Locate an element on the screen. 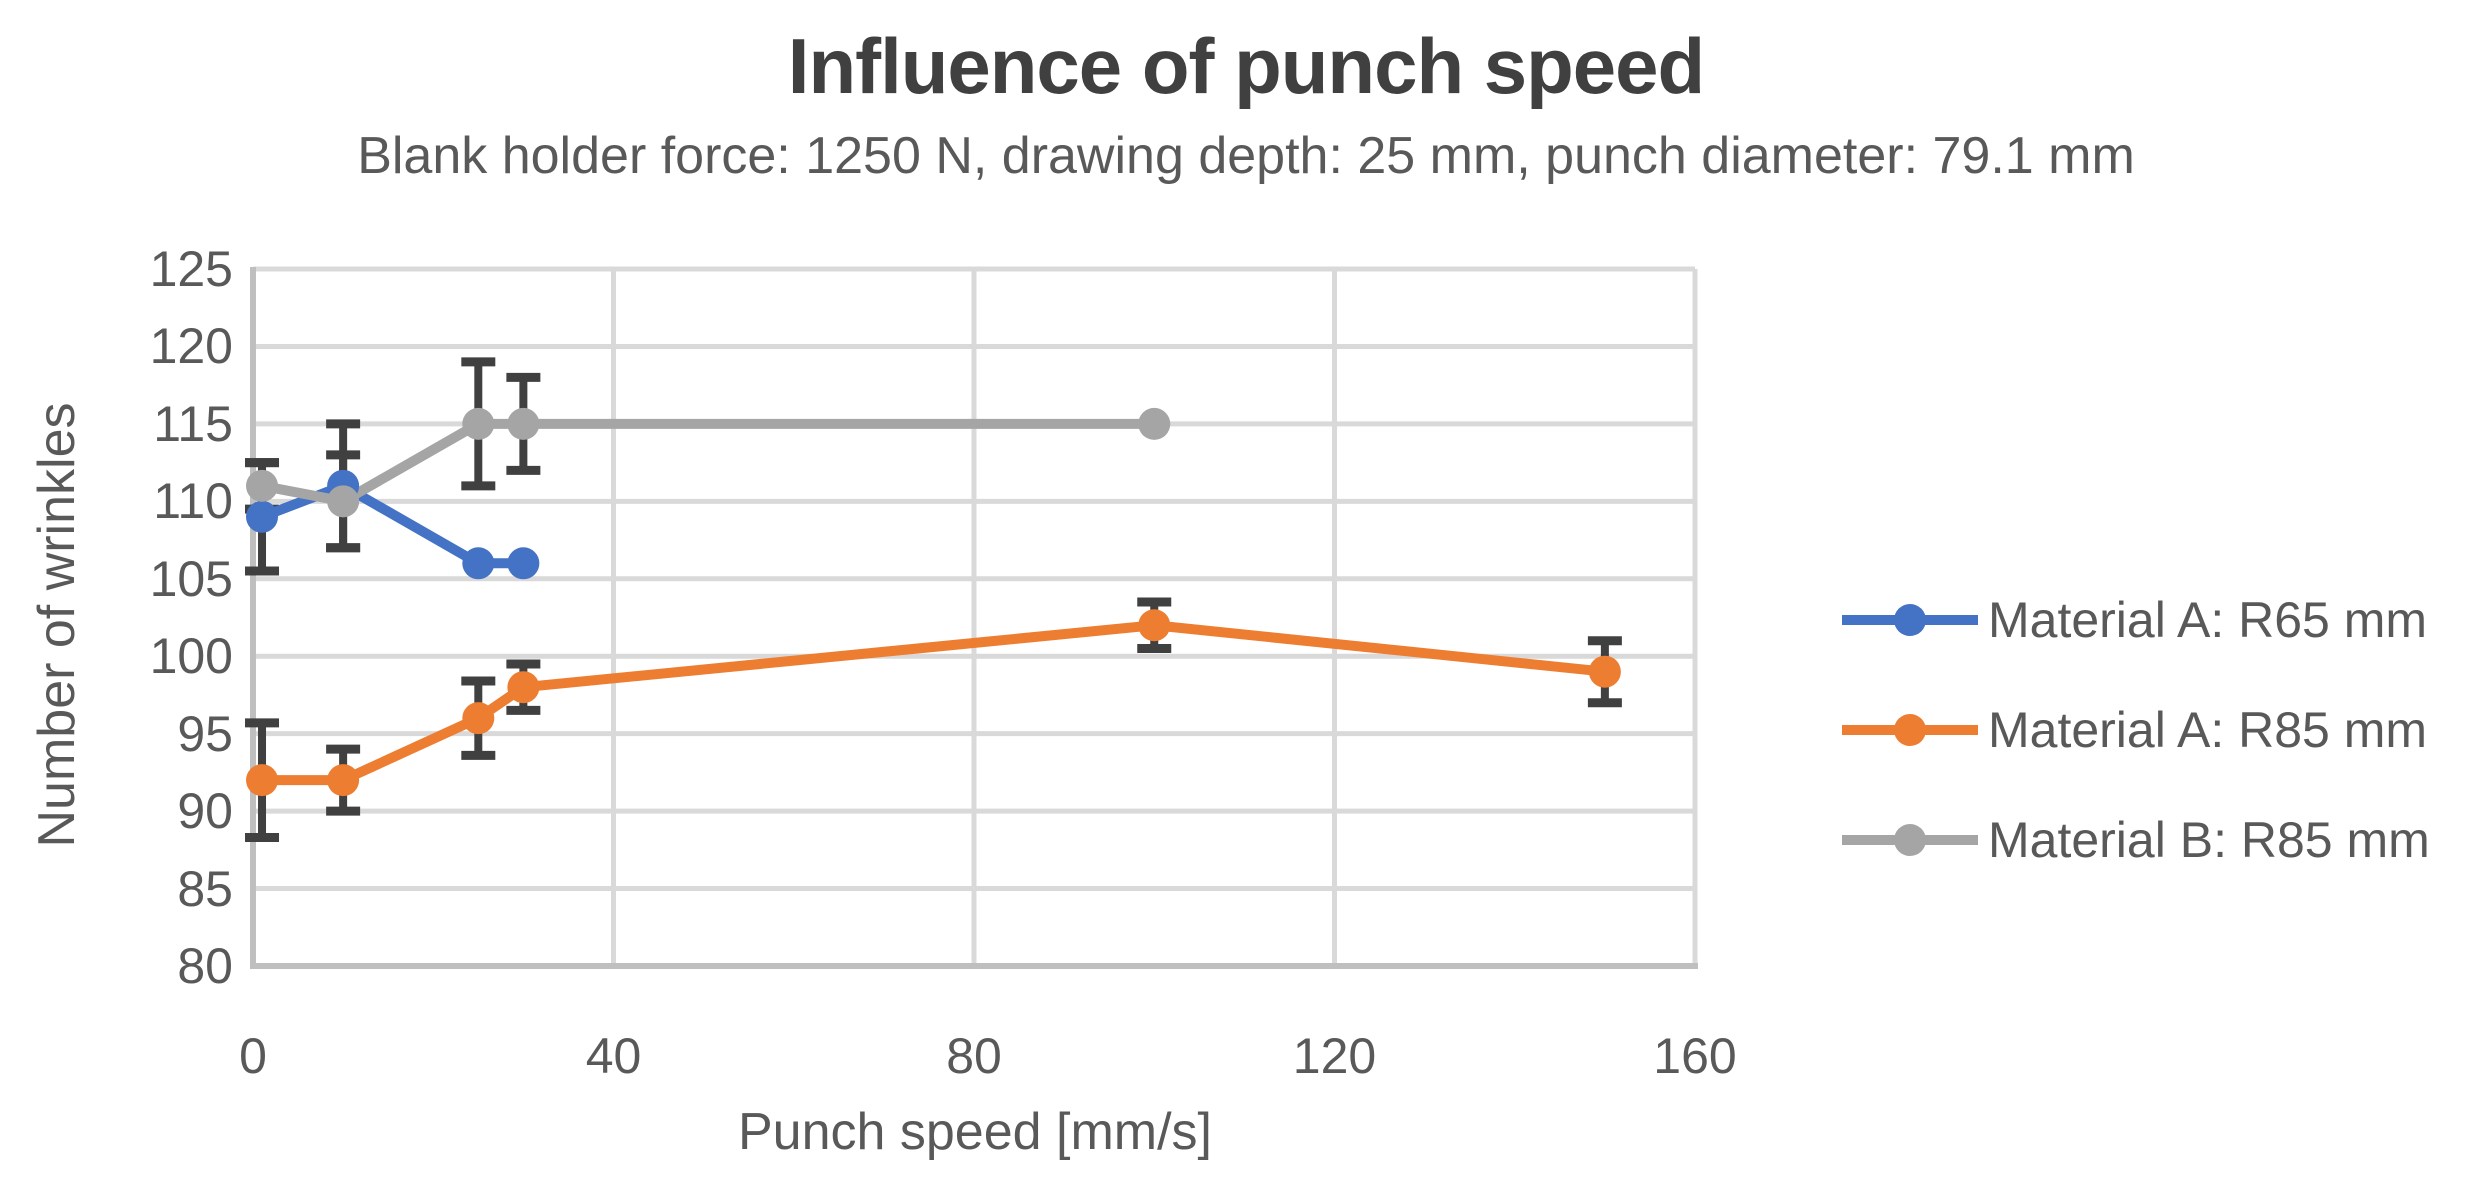 The image size is (2492, 1198). y-tick-label: 90 is located at coordinates (205, 811).